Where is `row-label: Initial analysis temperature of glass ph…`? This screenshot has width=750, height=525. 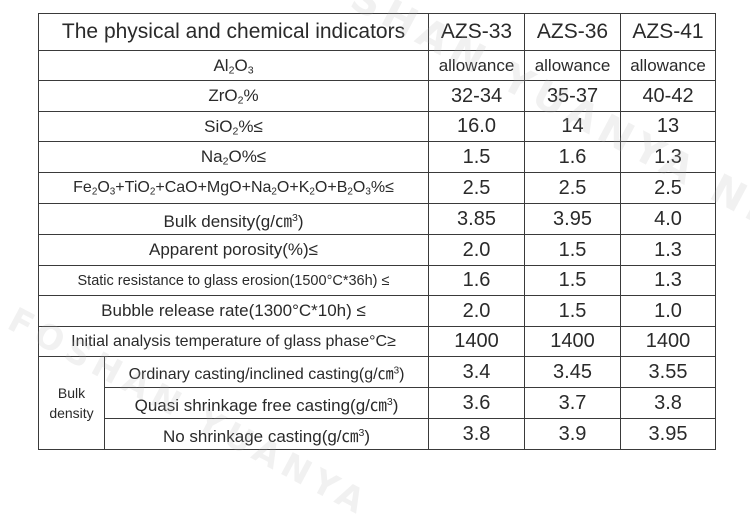 row-label: Initial analysis temperature of glass ph… is located at coordinates (233, 341).